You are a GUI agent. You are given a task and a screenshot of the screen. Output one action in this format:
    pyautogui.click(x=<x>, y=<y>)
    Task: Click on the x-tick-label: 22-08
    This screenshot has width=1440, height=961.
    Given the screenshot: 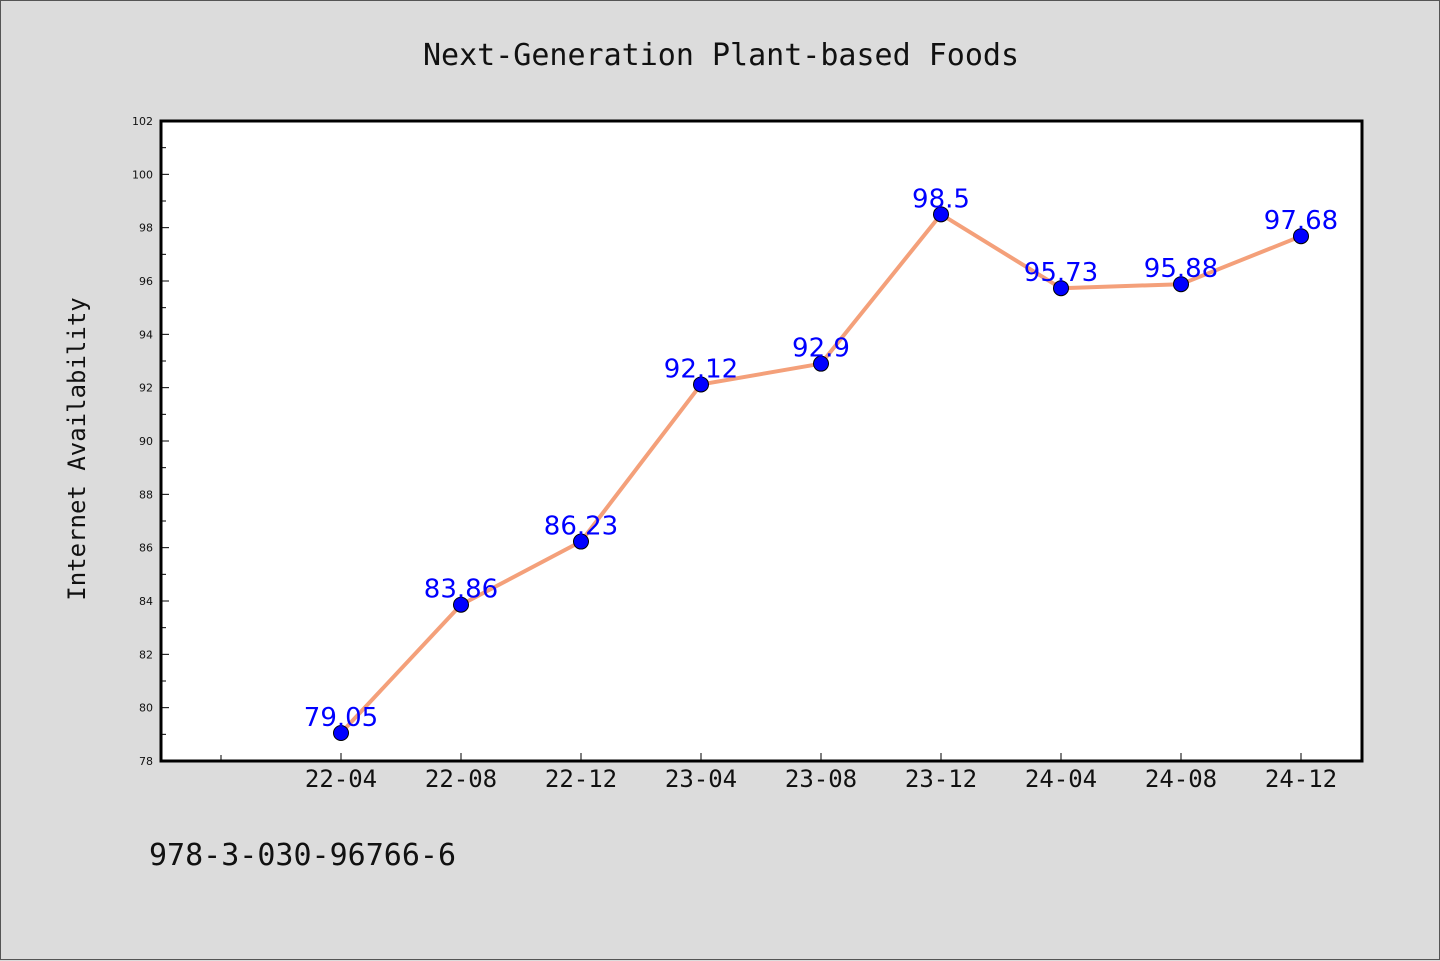 What is the action you would take?
    pyautogui.click(x=461, y=779)
    